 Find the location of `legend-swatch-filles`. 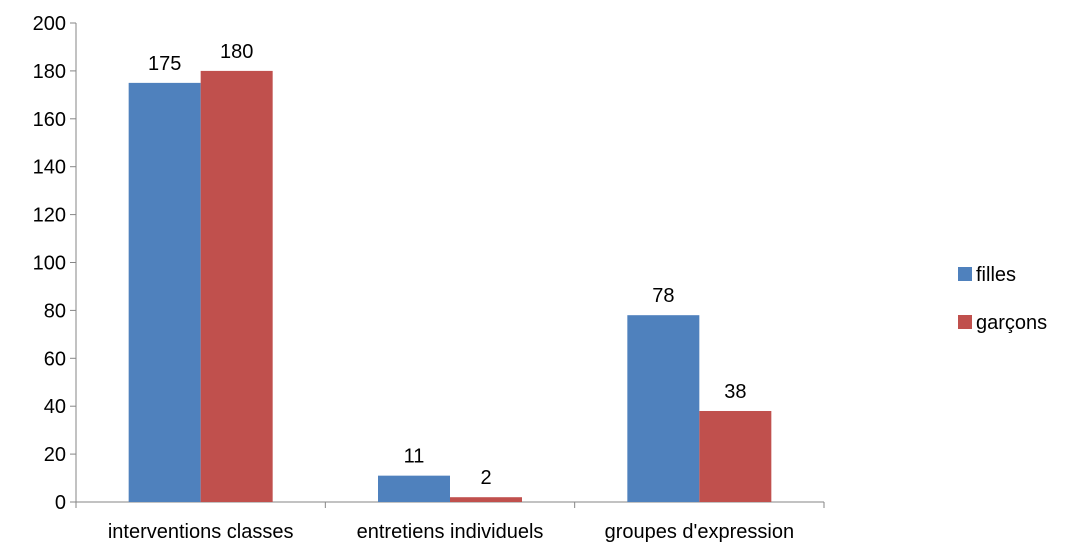

legend-swatch-filles is located at coordinates (965, 274).